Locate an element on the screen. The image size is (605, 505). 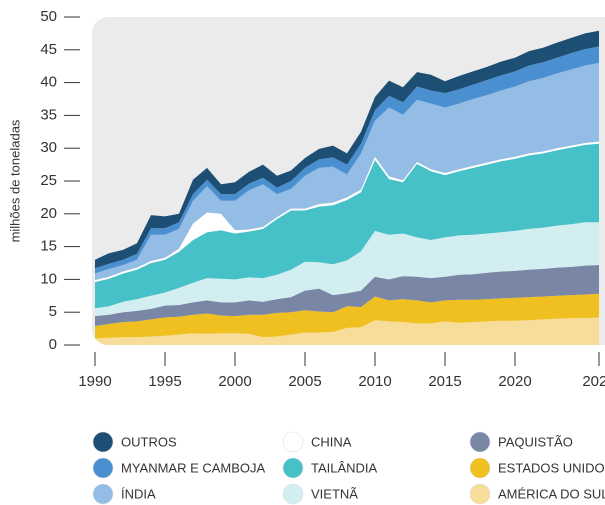
y-tick-label: 40 is located at coordinates (48, 82).